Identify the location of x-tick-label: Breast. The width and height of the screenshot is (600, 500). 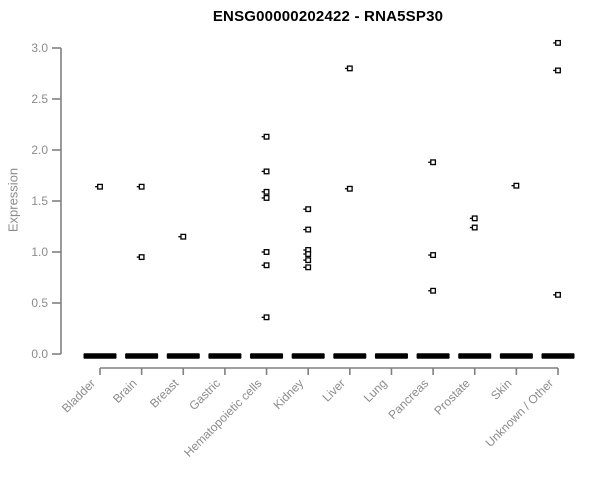
(164, 393).